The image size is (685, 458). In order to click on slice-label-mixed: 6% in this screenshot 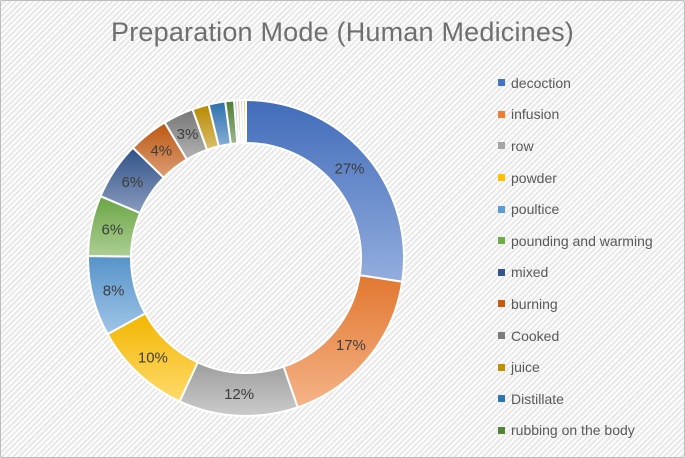, I will do `click(133, 182)`.